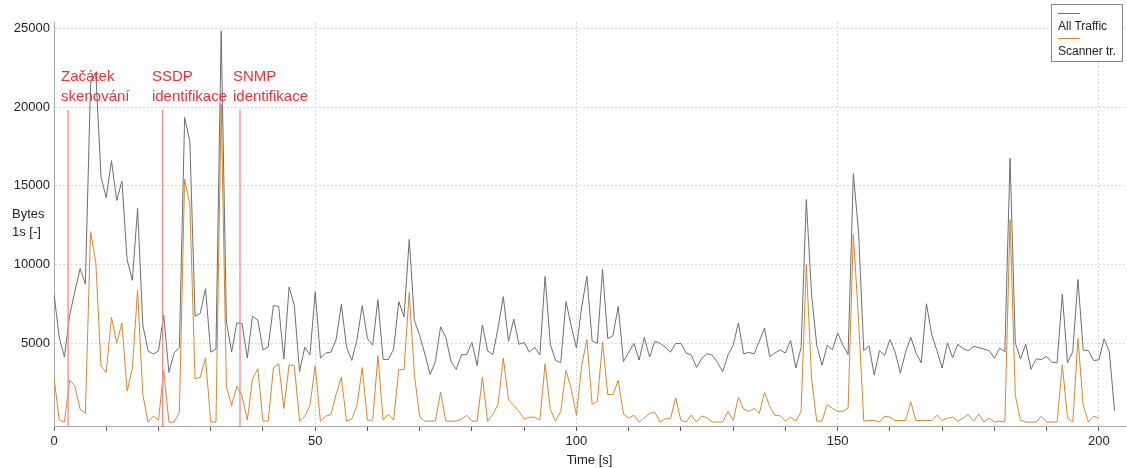 The width and height of the screenshot is (1127, 468). What do you see at coordinates (315, 441) in the screenshot?
I see `x-tick-label: 50` at bounding box center [315, 441].